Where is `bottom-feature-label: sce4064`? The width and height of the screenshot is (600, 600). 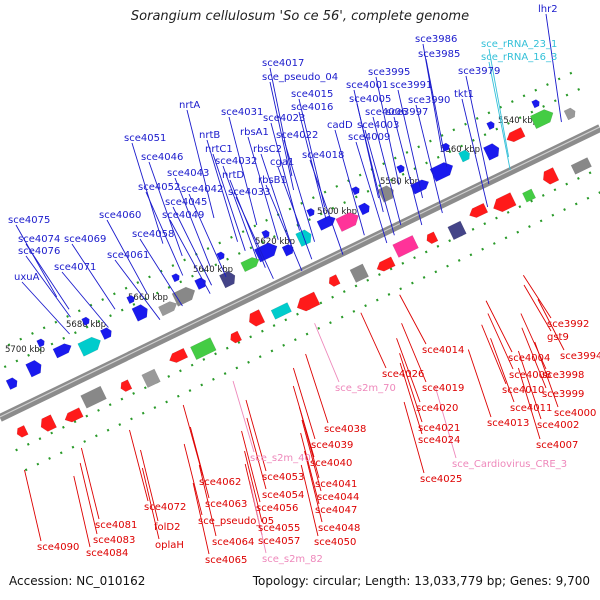
bottom-feature-label: sce4064 is located at coordinates (233, 542).